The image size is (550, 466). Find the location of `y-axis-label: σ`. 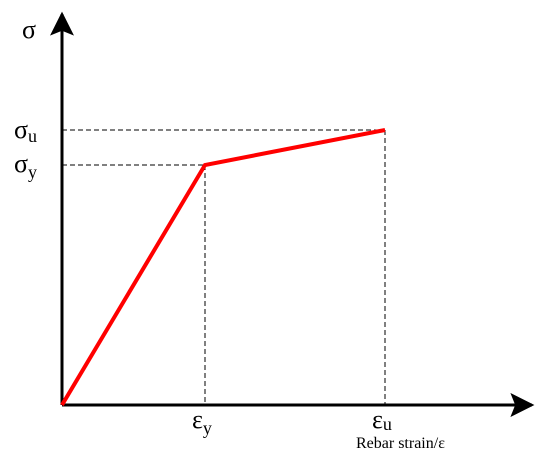

y-axis-label: σ is located at coordinates (29, 29).